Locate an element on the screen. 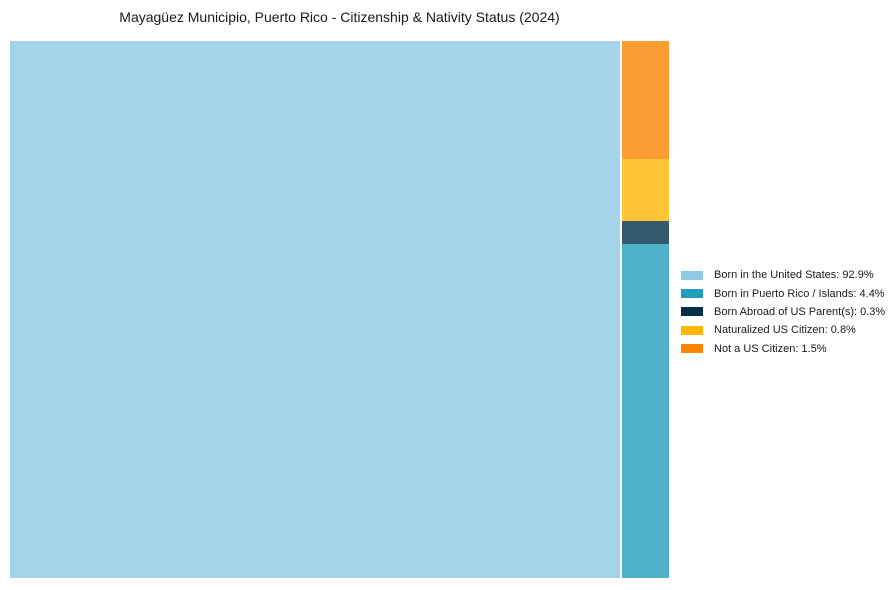  legend-label: Naturalized US Citizen: 0.8% is located at coordinates (785, 330).